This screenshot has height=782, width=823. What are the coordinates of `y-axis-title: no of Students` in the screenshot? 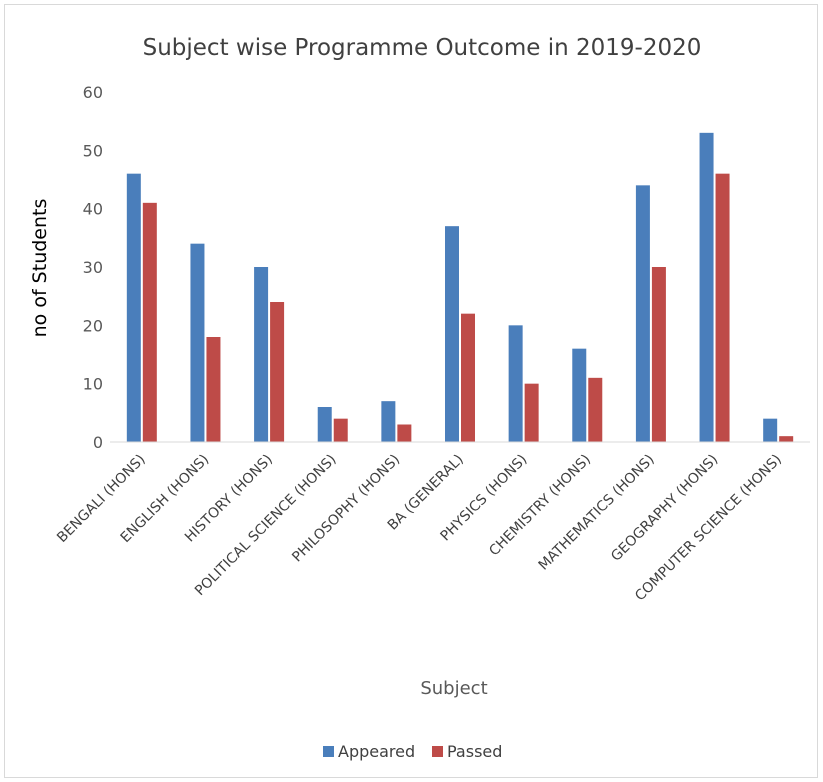 It's located at (40, 268).